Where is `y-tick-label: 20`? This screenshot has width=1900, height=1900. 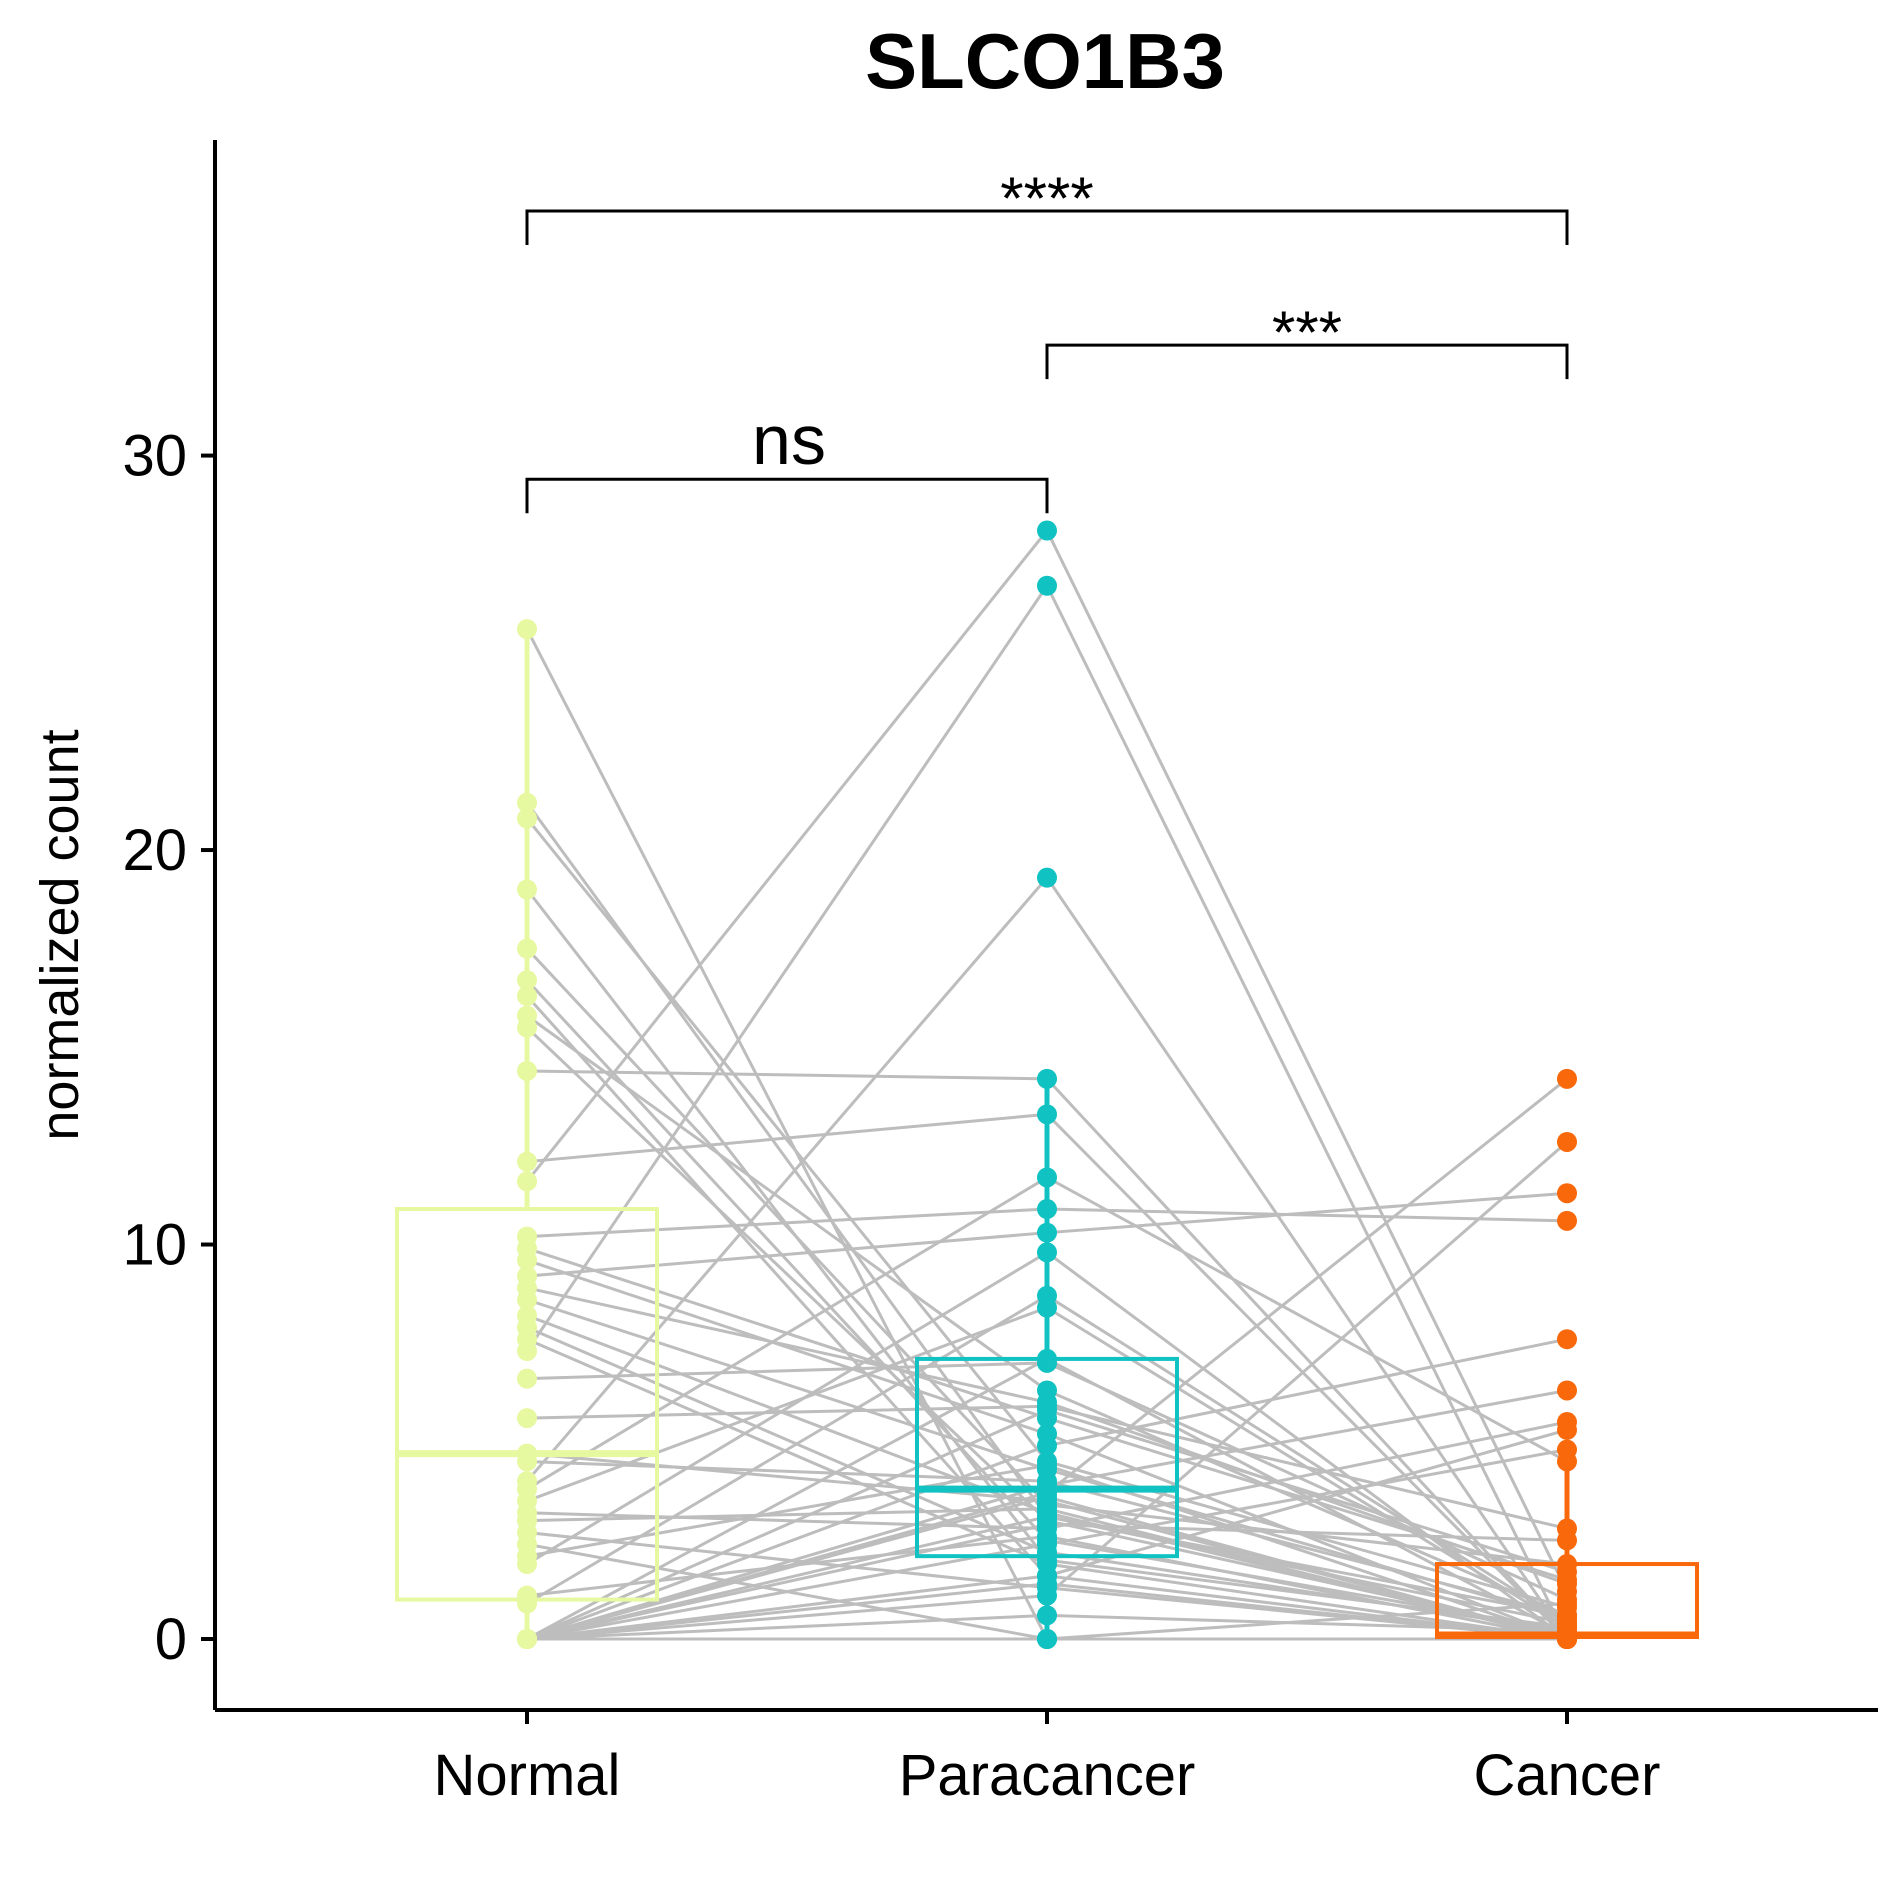
y-tick-label: 20 is located at coordinates (154, 850).